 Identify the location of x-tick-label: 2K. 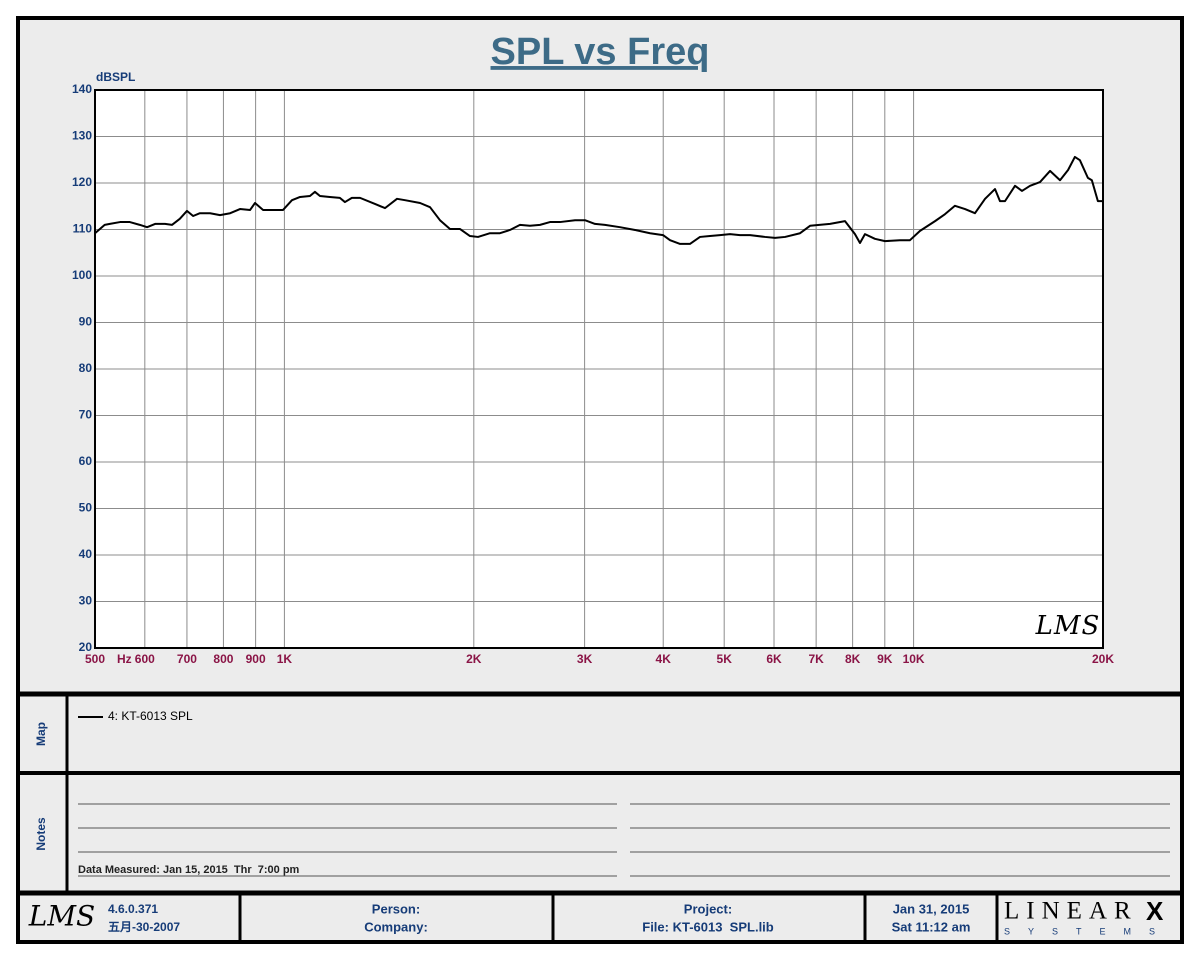
(474, 659).